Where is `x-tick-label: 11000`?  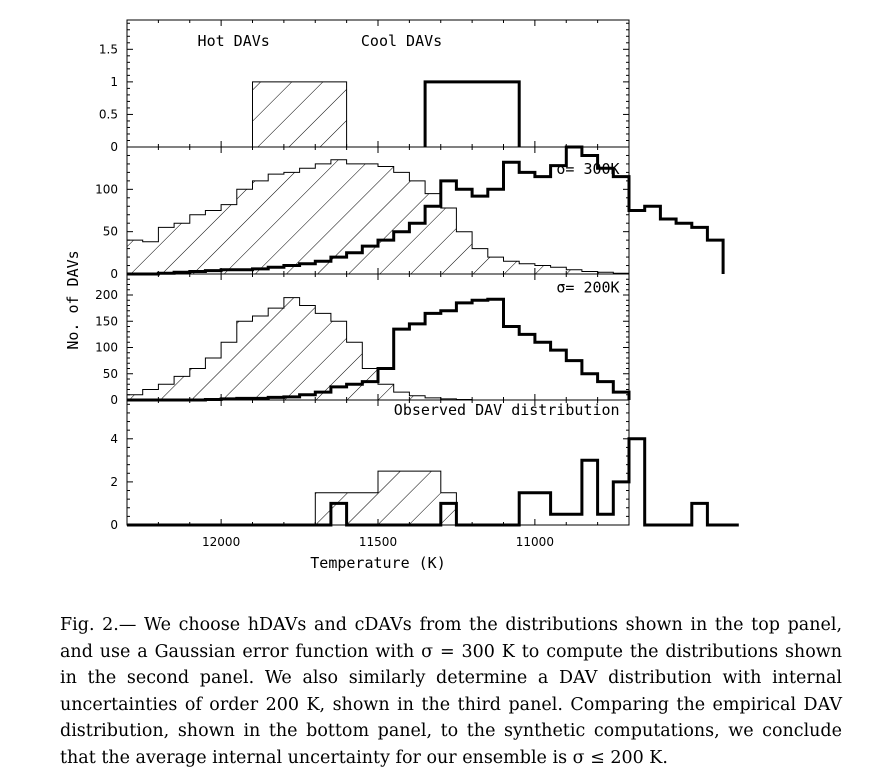 x-tick-label: 11000 is located at coordinates (535, 542).